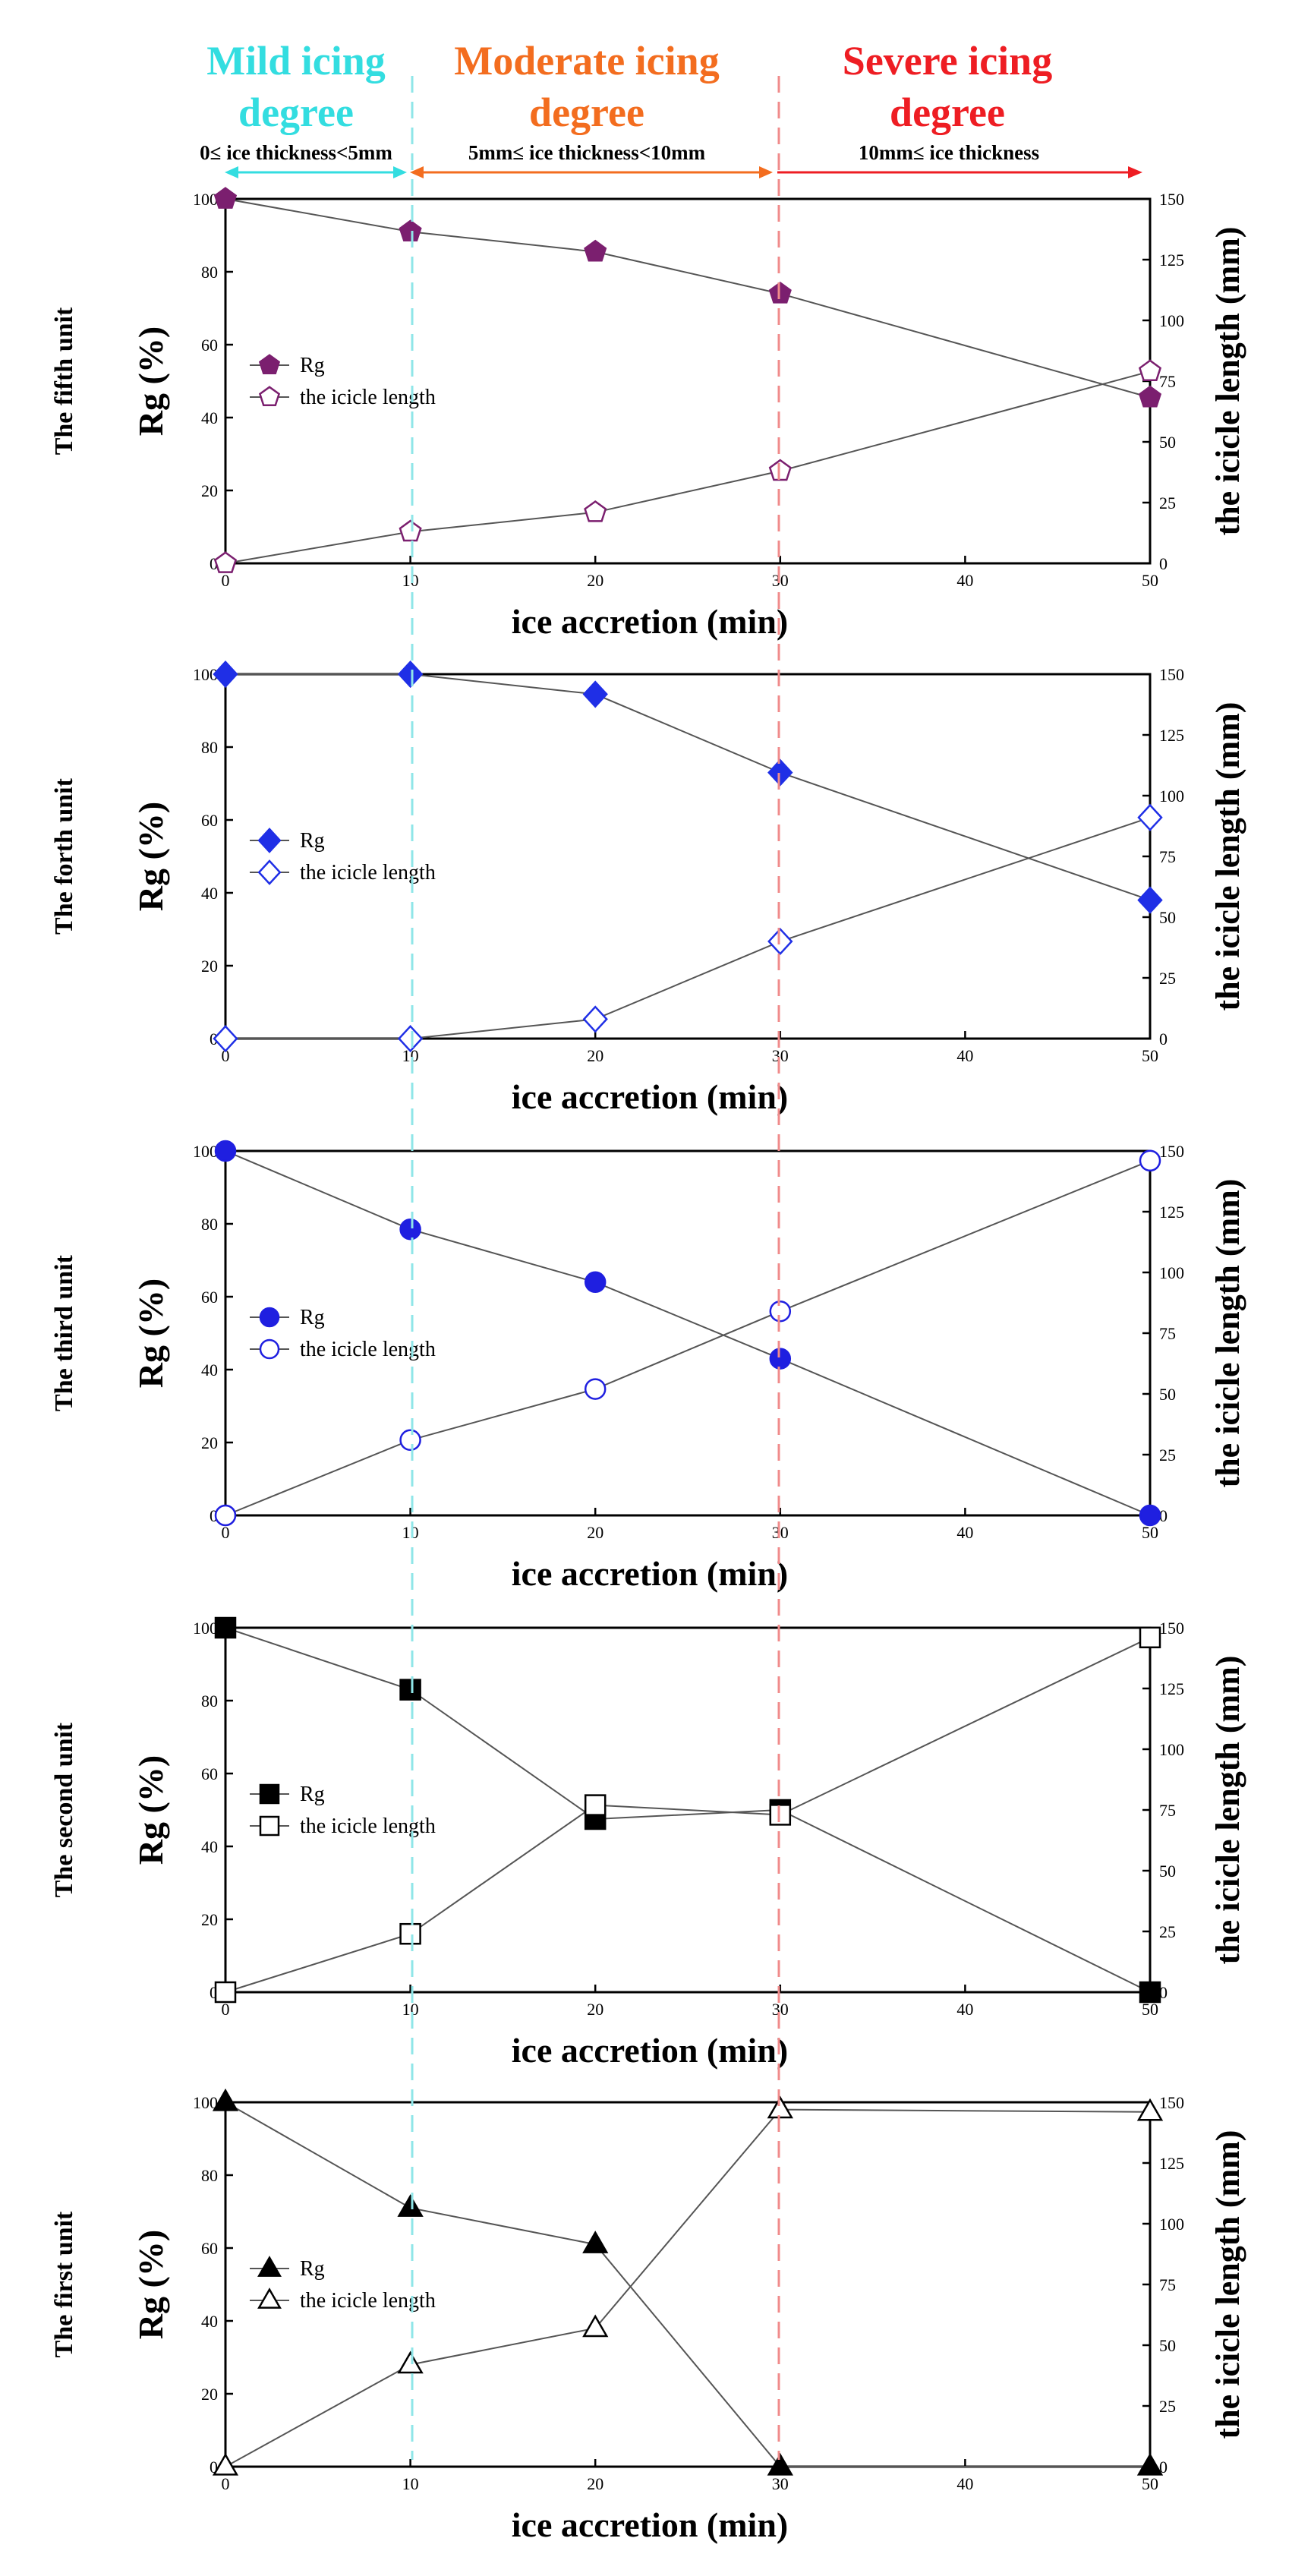 The height and width of the screenshot is (2576, 1292). Describe the element at coordinates (296, 112) in the screenshot. I see `mild-title-line2: degree` at that location.